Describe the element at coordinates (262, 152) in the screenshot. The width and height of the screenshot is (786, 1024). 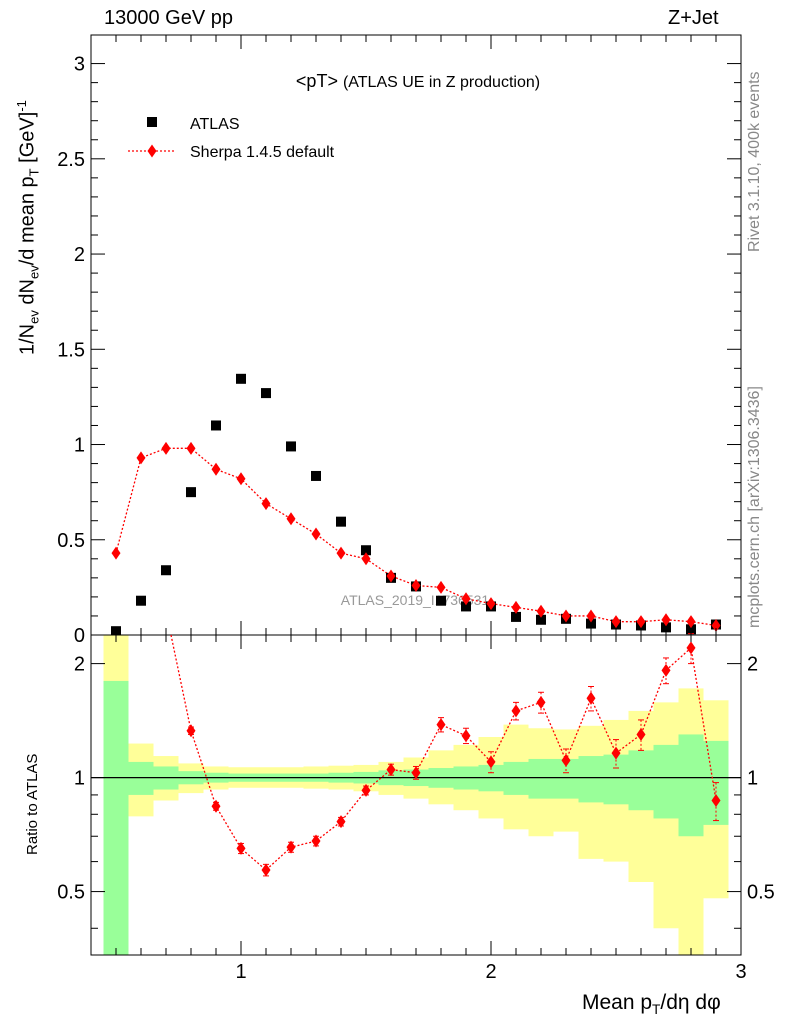
I see `legend-sherpa-label: Sherpa 1.4.5 default` at that location.